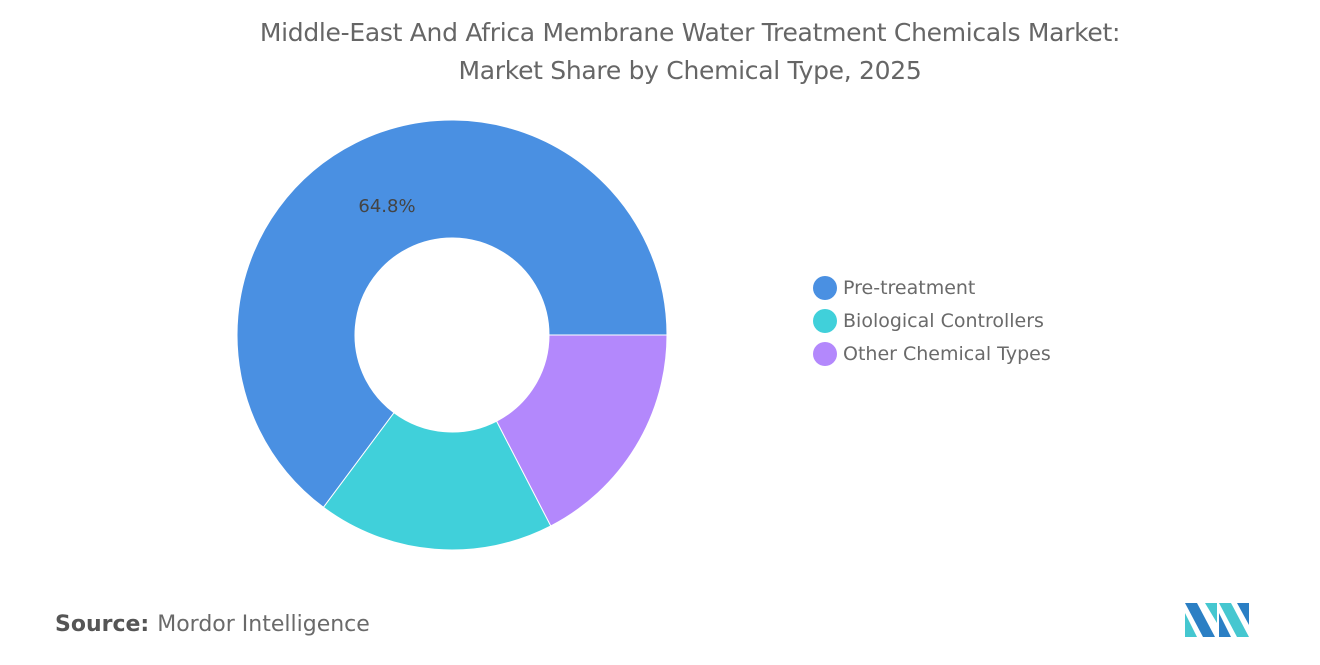  What do you see at coordinates (581, 430) in the screenshot?
I see `slice-other-chemical-types` at bounding box center [581, 430].